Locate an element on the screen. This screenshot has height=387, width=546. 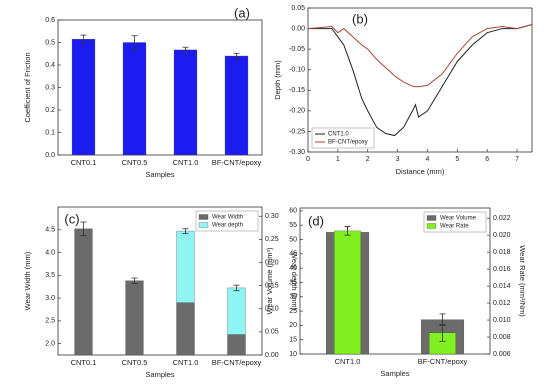
annotation: (c) is located at coordinates (71, 218).